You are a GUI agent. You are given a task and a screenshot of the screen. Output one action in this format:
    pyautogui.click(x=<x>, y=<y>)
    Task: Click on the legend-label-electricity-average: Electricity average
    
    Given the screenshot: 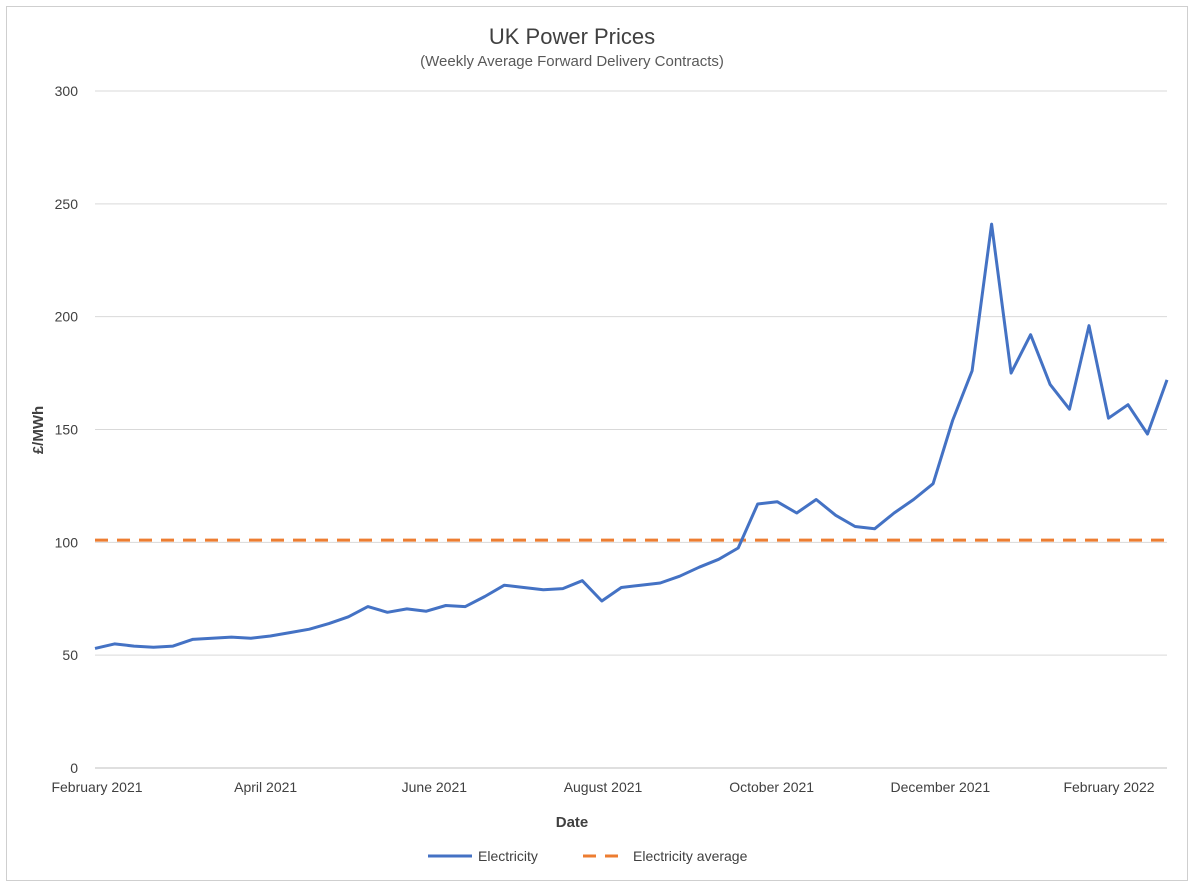 What is the action you would take?
    pyautogui.click(x=690, y=856)
    